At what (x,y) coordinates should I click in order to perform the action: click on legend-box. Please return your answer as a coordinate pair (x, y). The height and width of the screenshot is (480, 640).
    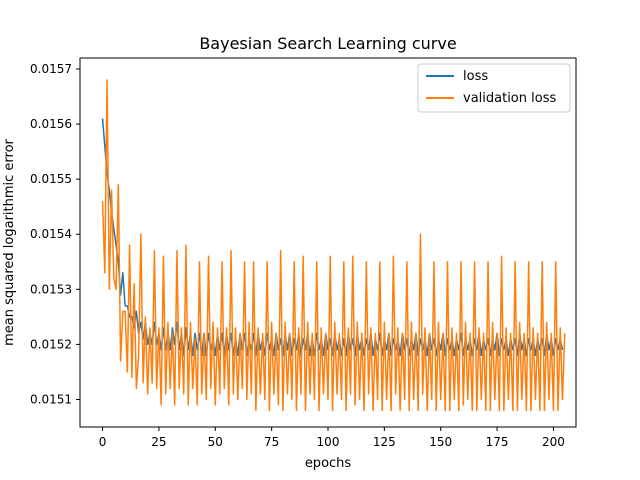
    Looking at the image, I should click on (494, 88).